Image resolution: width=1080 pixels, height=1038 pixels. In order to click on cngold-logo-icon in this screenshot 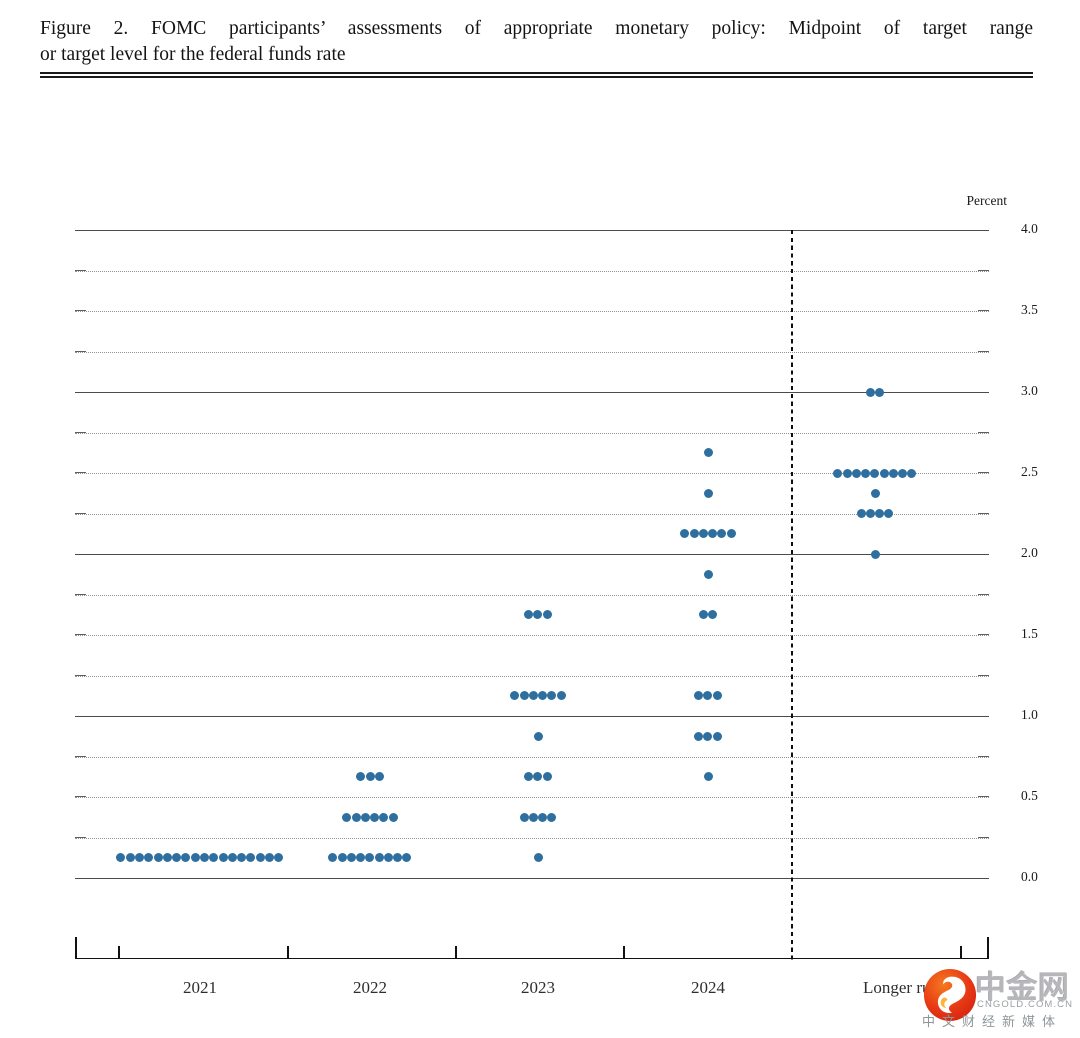, I will do `click(950, 995)`.